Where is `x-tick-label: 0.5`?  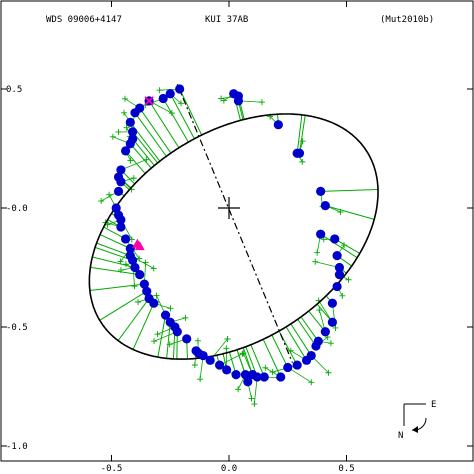 x-tick-label: 0.5 is located at coordinates (346, 469).